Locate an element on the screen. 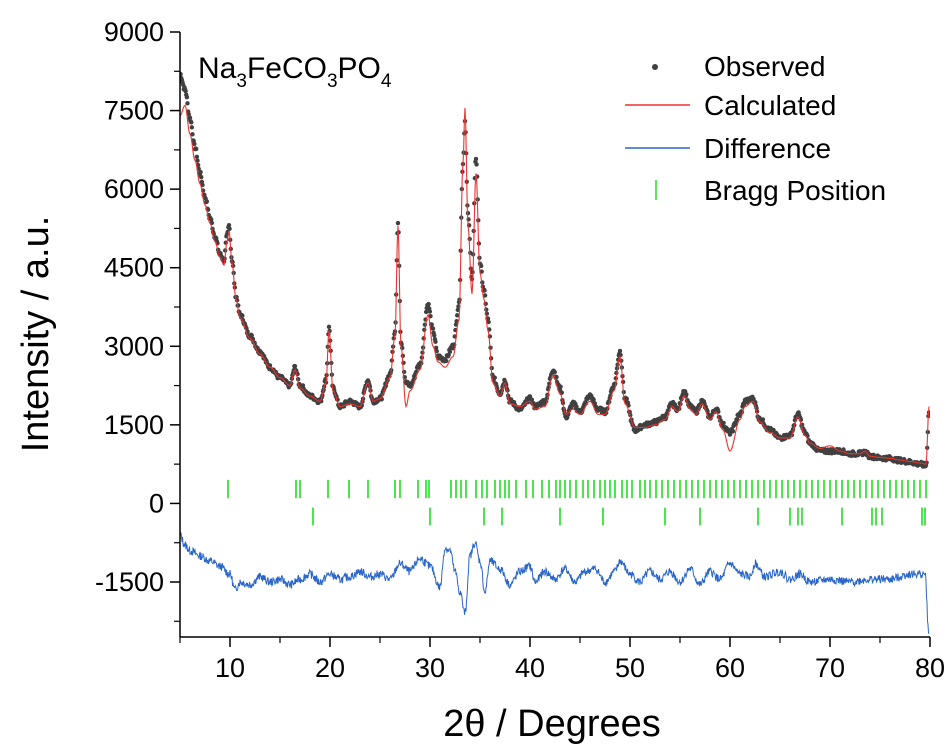 Image resolution: width=951 pixels, height=744 pixels. y-tick-label: 9000 is located at coordinates (134, 32).